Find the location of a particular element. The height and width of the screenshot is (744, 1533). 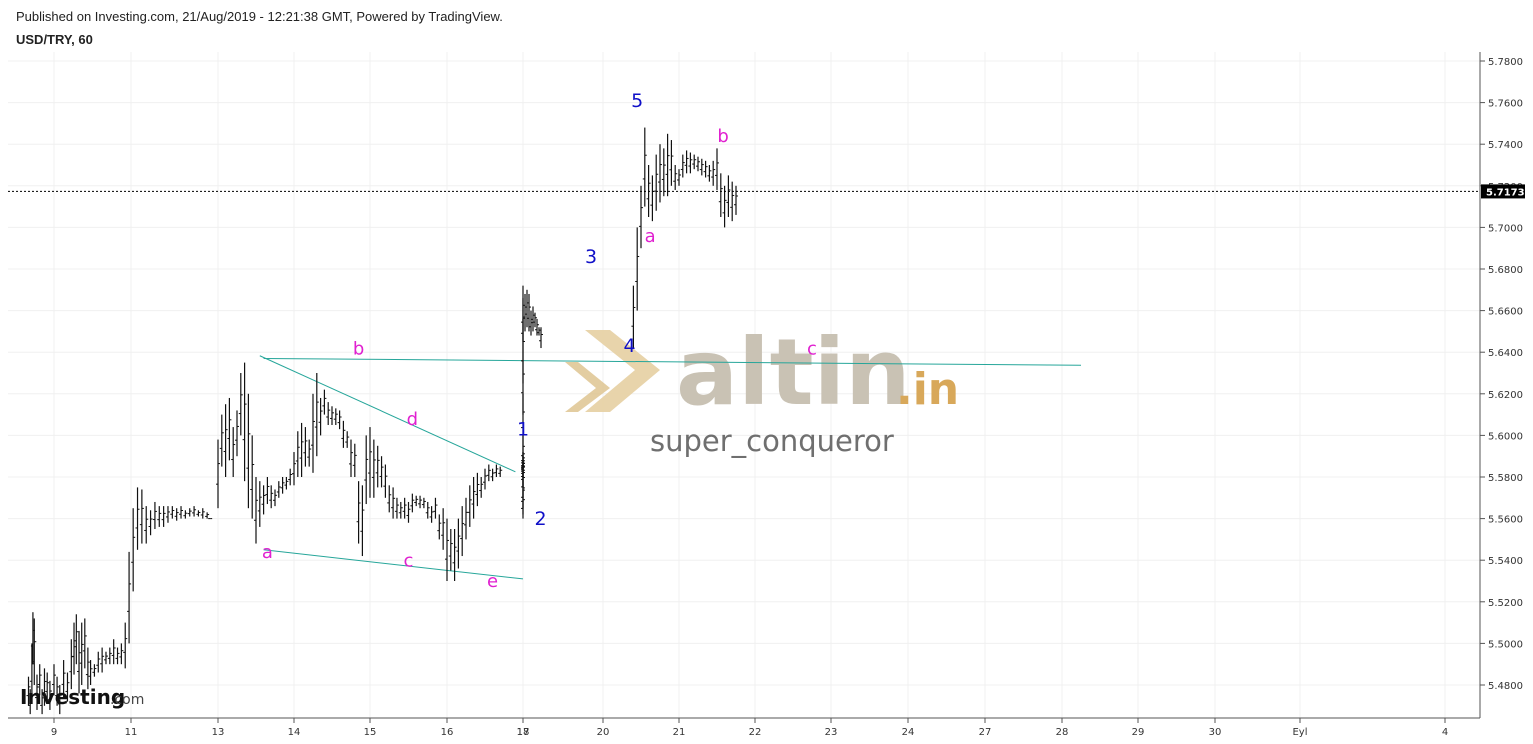

x-tick-label: 21 is located at coordinates (679, 732).